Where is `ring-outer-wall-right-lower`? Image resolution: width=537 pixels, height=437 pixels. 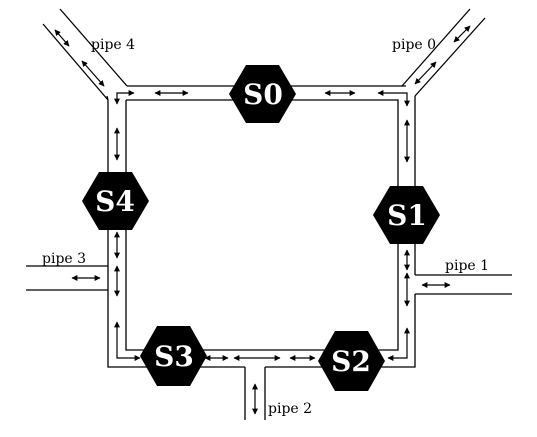
ring-outer-wall-right-lower is located at coordinates (340, 331).